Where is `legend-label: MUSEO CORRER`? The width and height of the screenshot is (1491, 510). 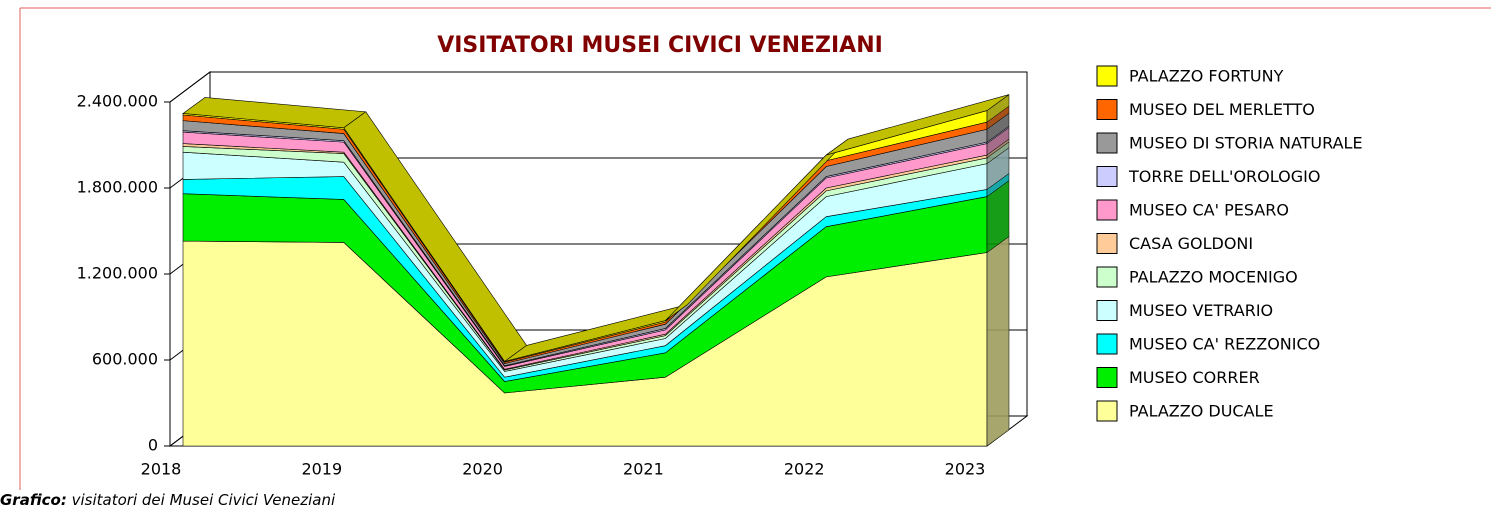 legend-label: MUSEO CORRER is located at coordinates (1194, 377).